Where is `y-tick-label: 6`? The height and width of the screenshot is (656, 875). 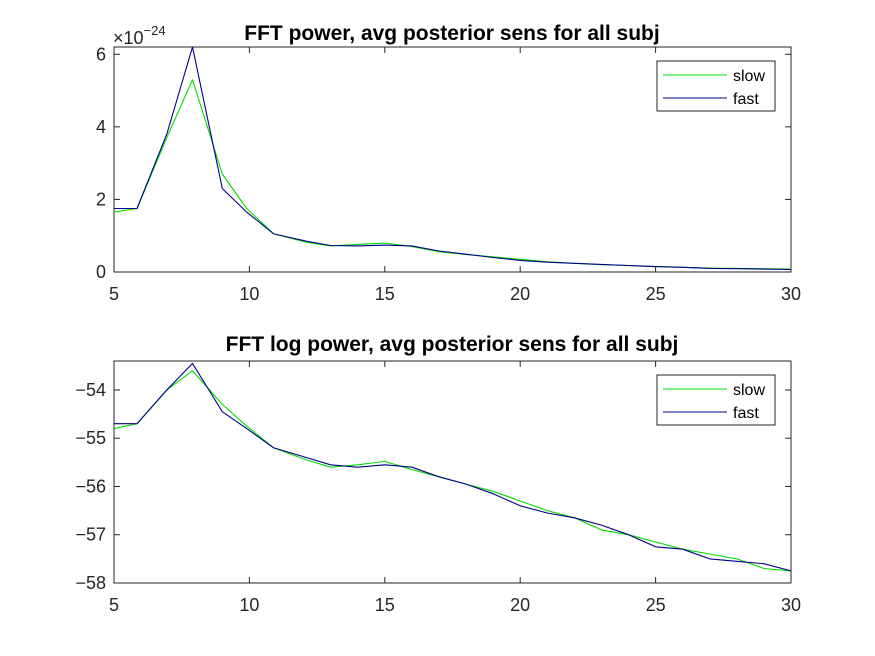
y-tick-label: 6 is located at coordinates (101, 54).